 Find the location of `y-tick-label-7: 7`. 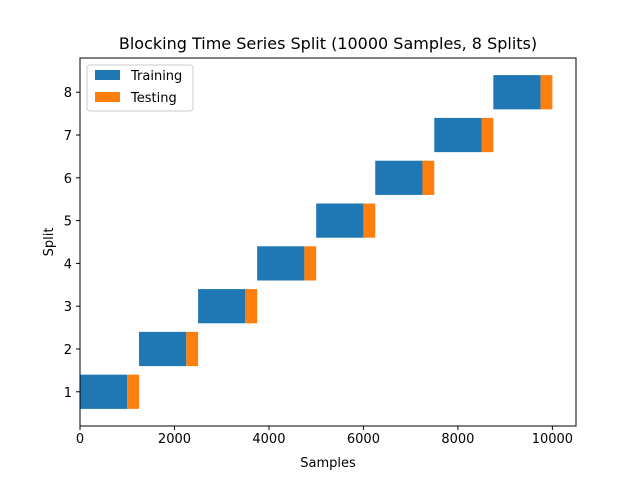

y-tick-label-7: 7 is located at coordinates (68, 136).